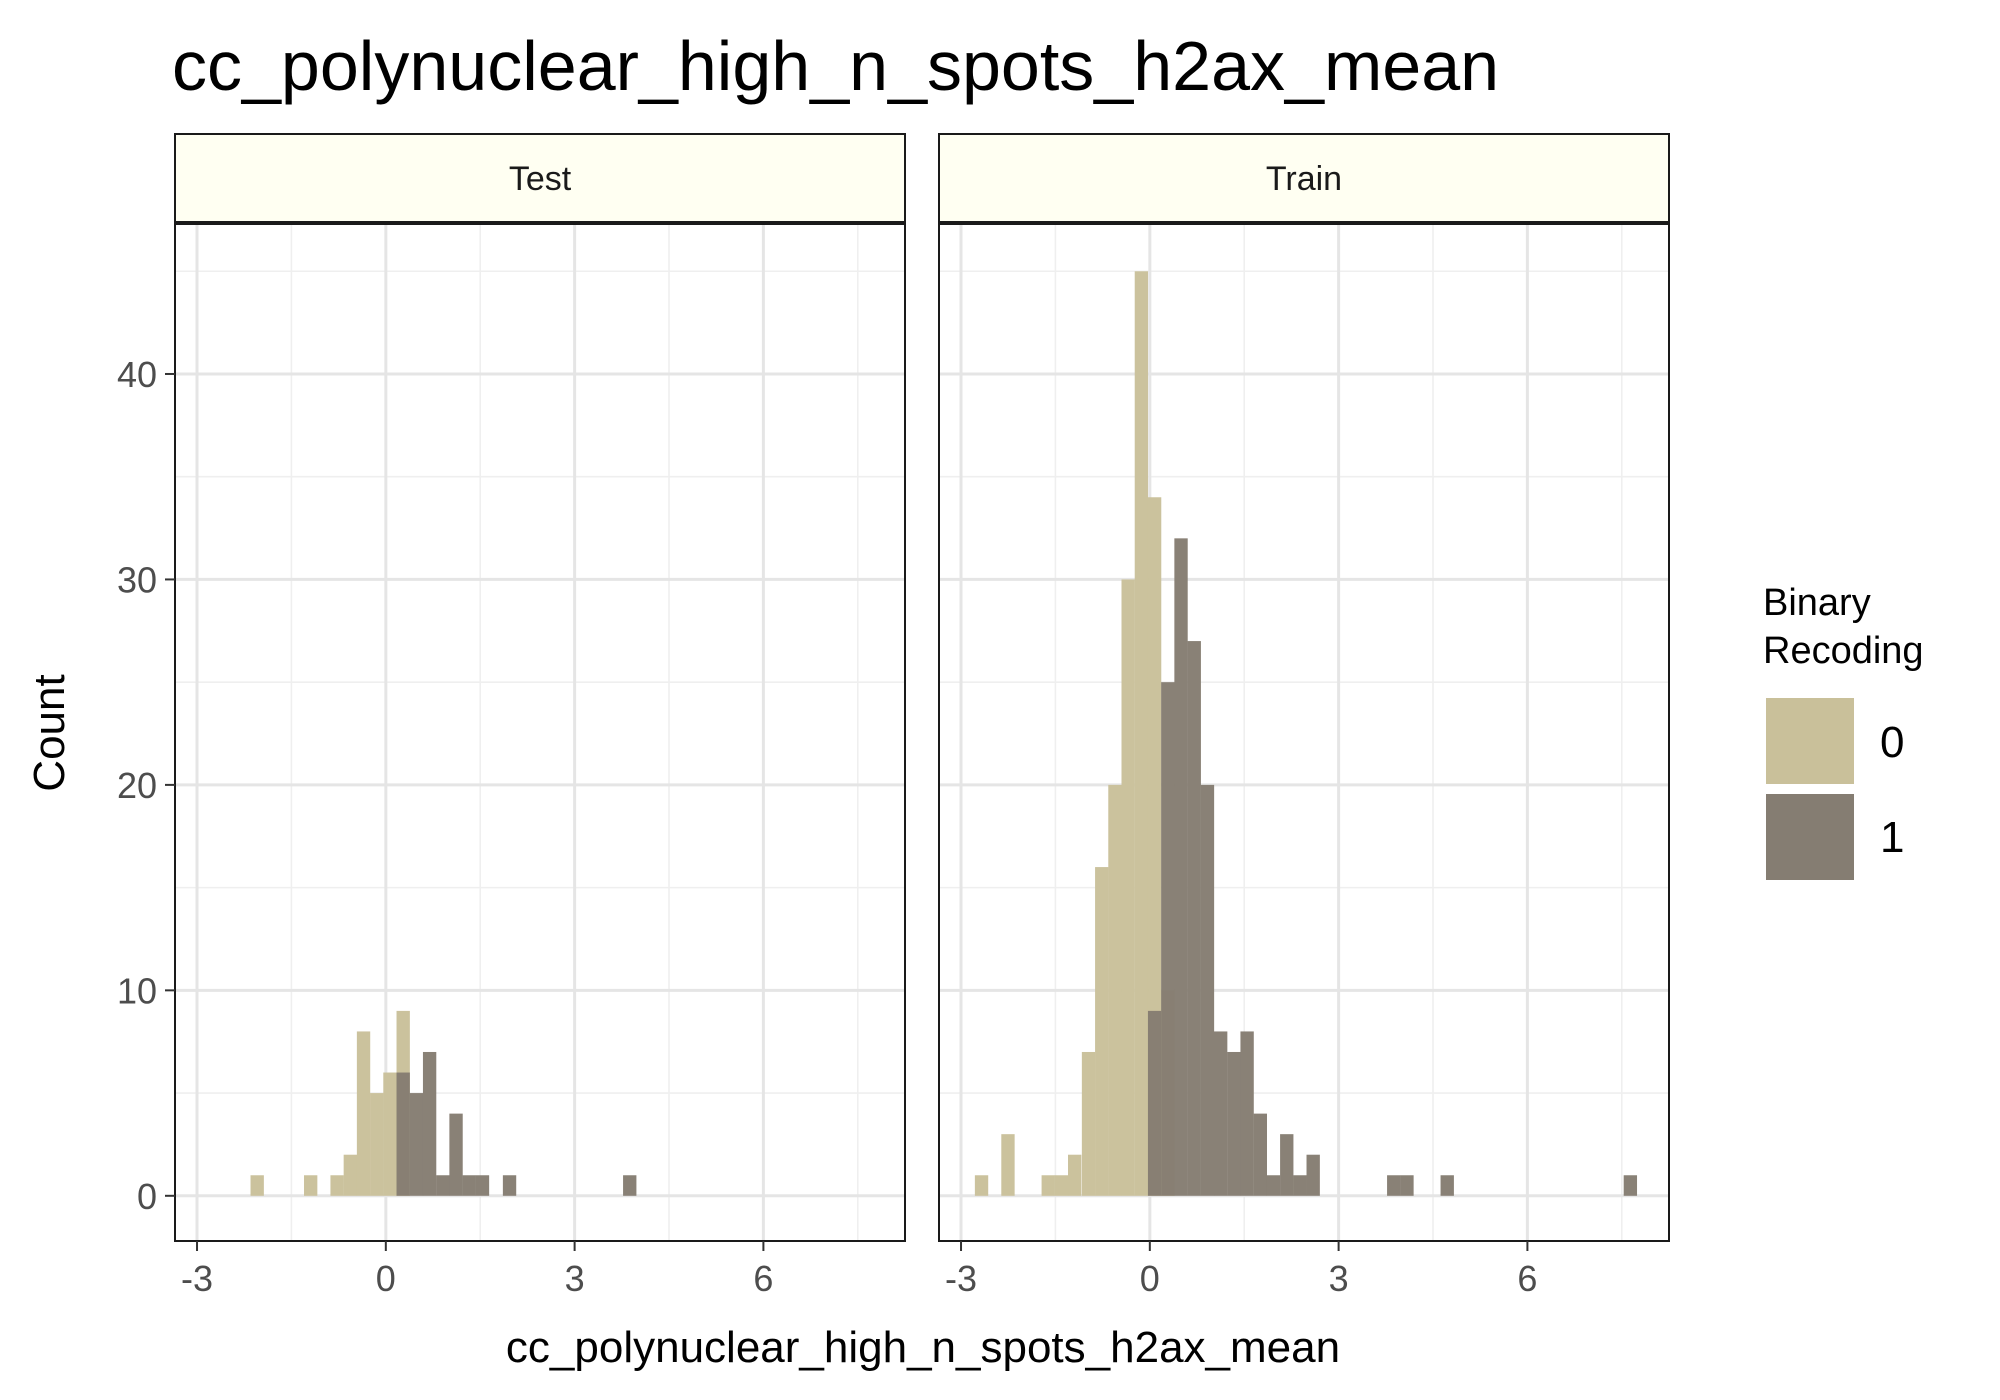 The height and width of the screenshot is (1400, 2000). What do you see at coordinates (137, 374) in the screenshot?
I see `y-tick-label: 40` at bounding box center [137, 374].